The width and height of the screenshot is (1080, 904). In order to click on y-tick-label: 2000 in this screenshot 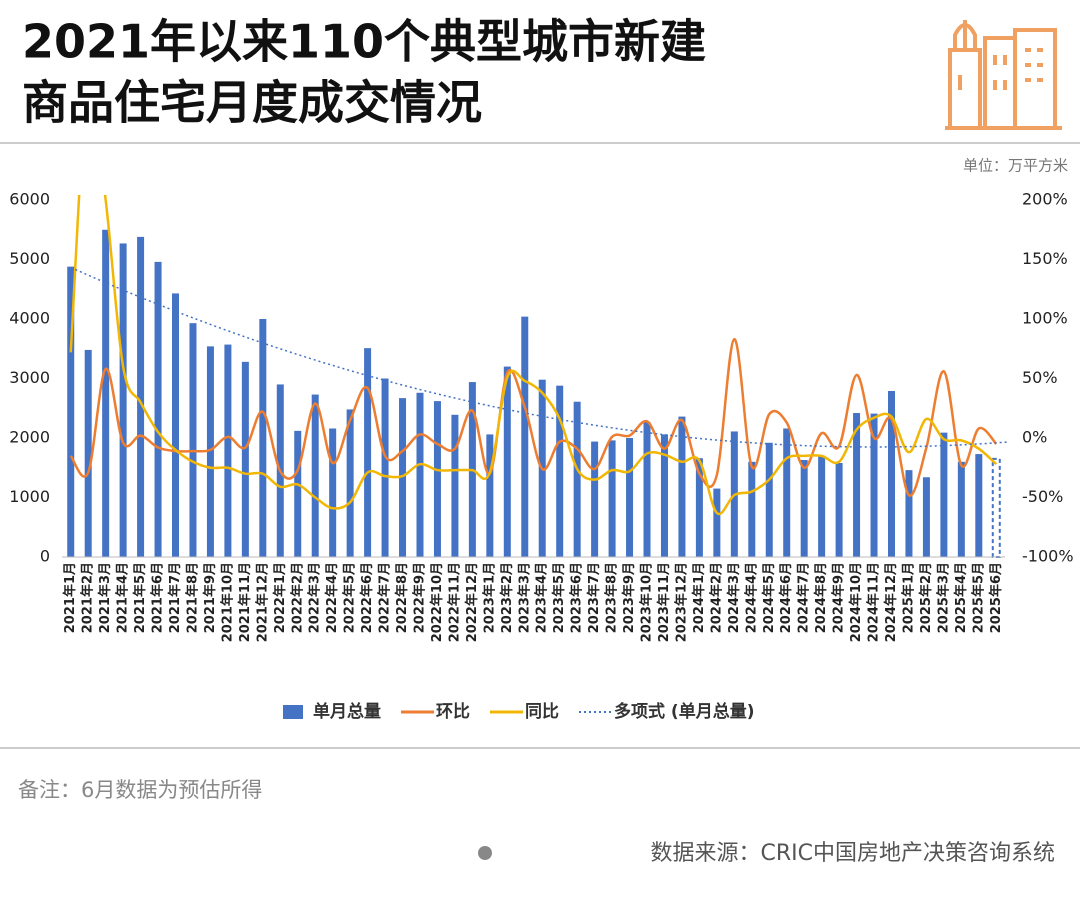, I will do `click(29, 437)`.